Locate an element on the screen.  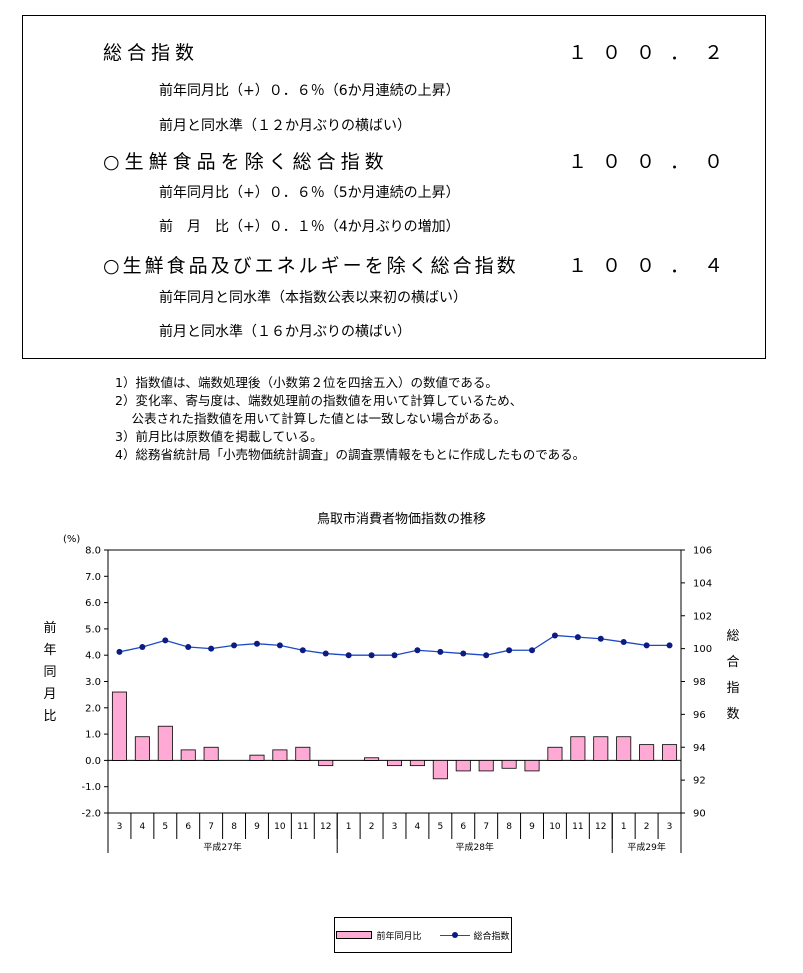
legend-item-bar: 前年同月比 is located at coordinates (379, 935).